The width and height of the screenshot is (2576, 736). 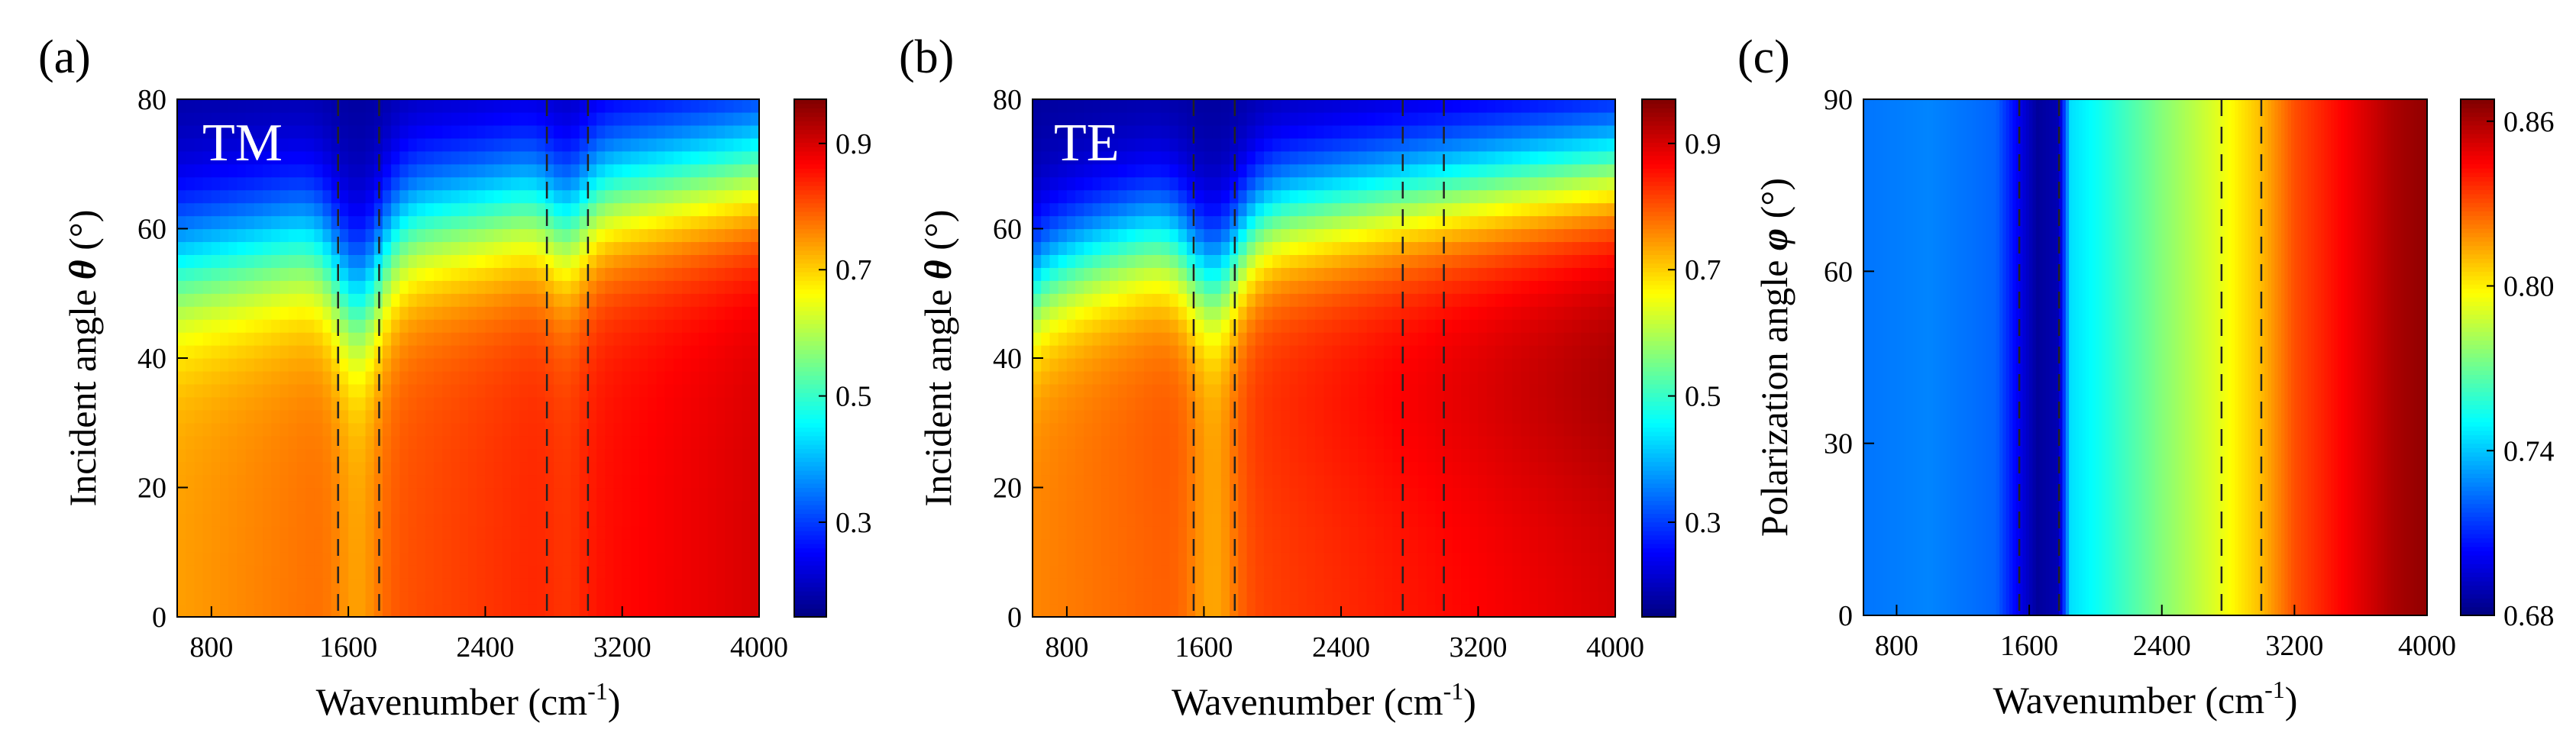 What do you see at coordinates (810, 136) in the screenshot?
I see `colorbar-segment` at bounding box center [810, 136].